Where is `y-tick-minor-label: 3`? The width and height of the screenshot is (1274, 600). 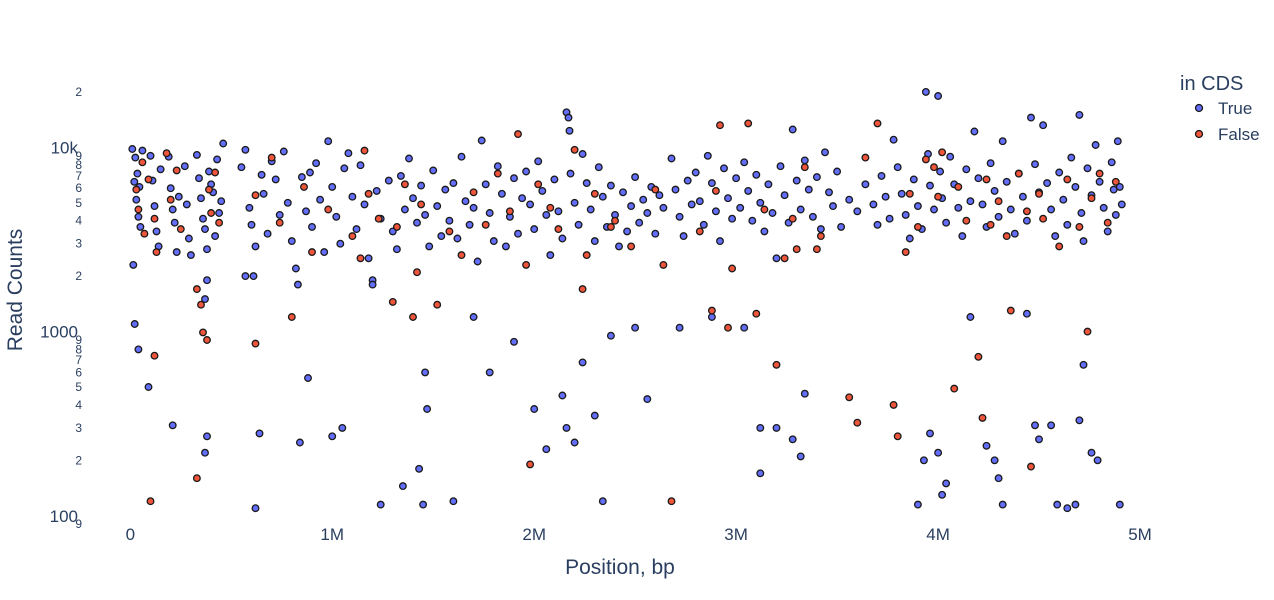
y-tick-minor-label: 3 is located at coordinates (78, 244).